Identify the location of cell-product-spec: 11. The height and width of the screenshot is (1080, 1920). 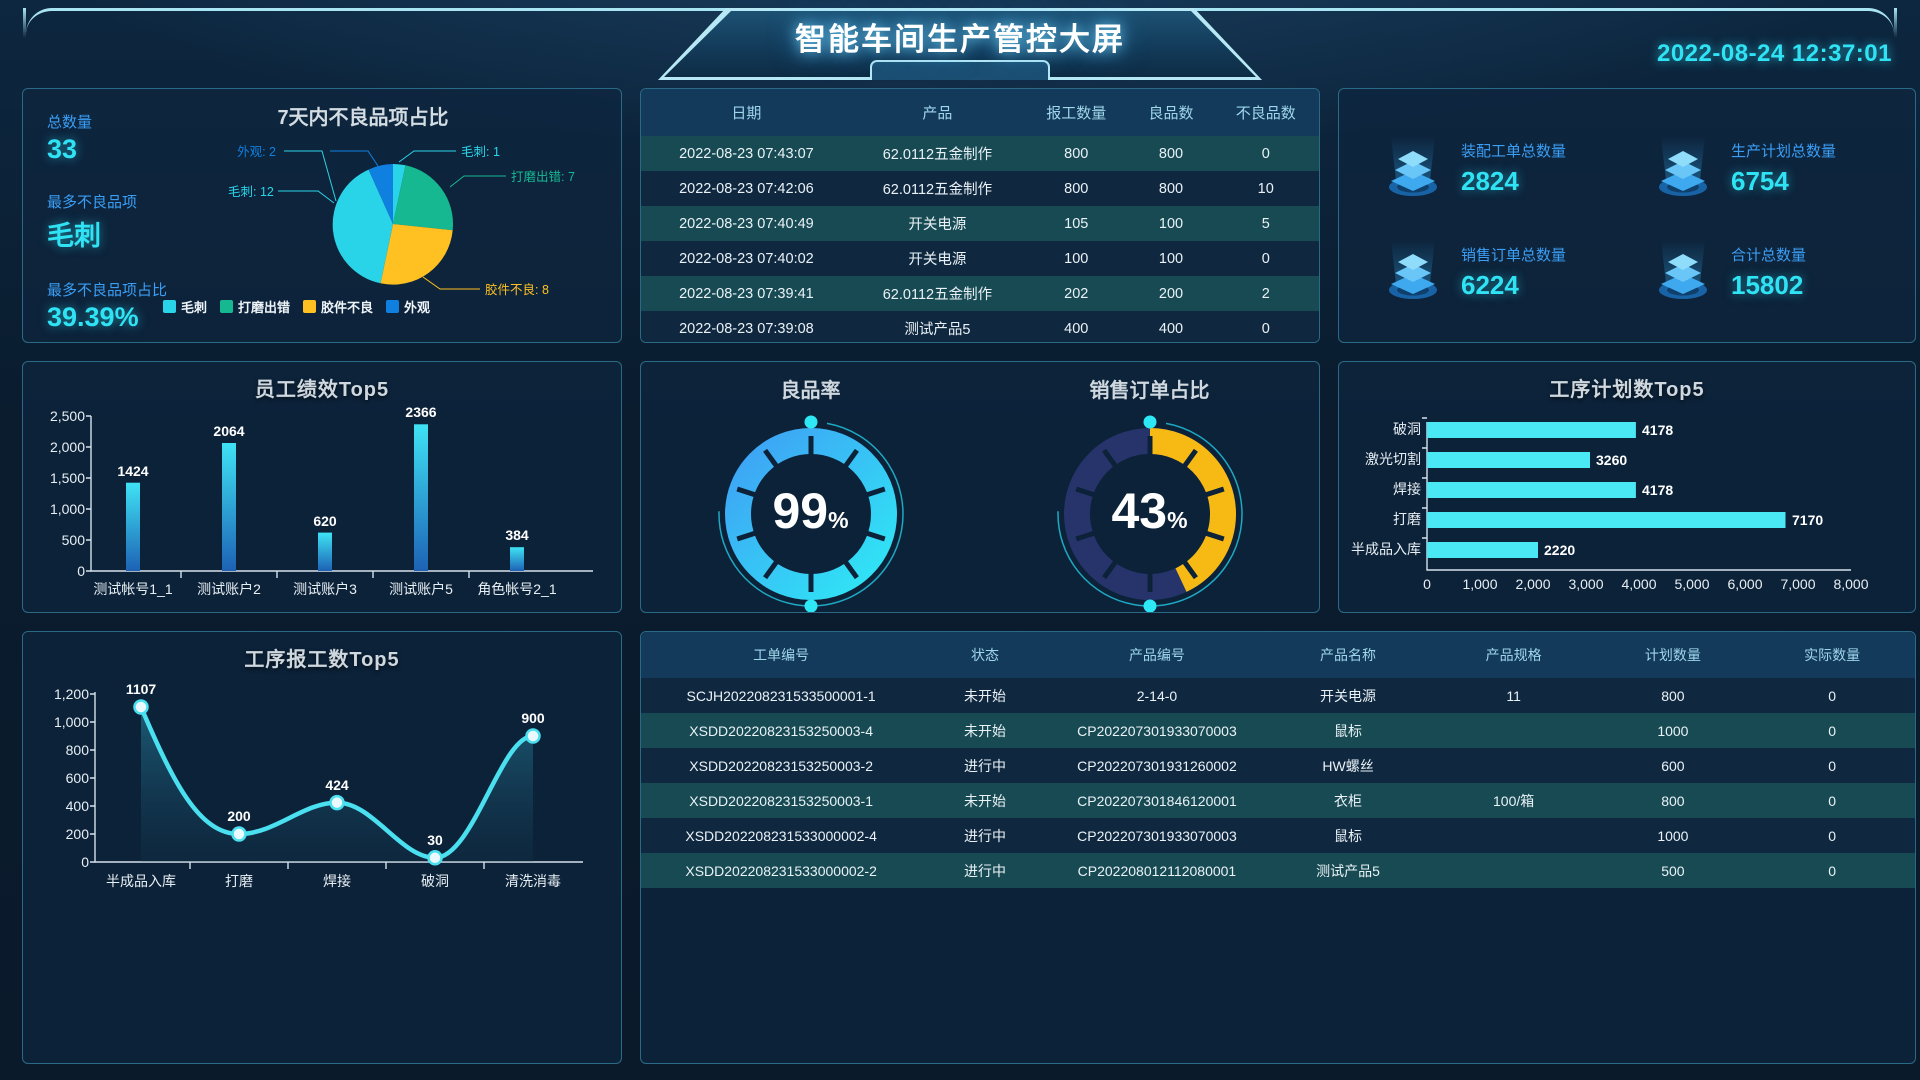
(1513, 695).